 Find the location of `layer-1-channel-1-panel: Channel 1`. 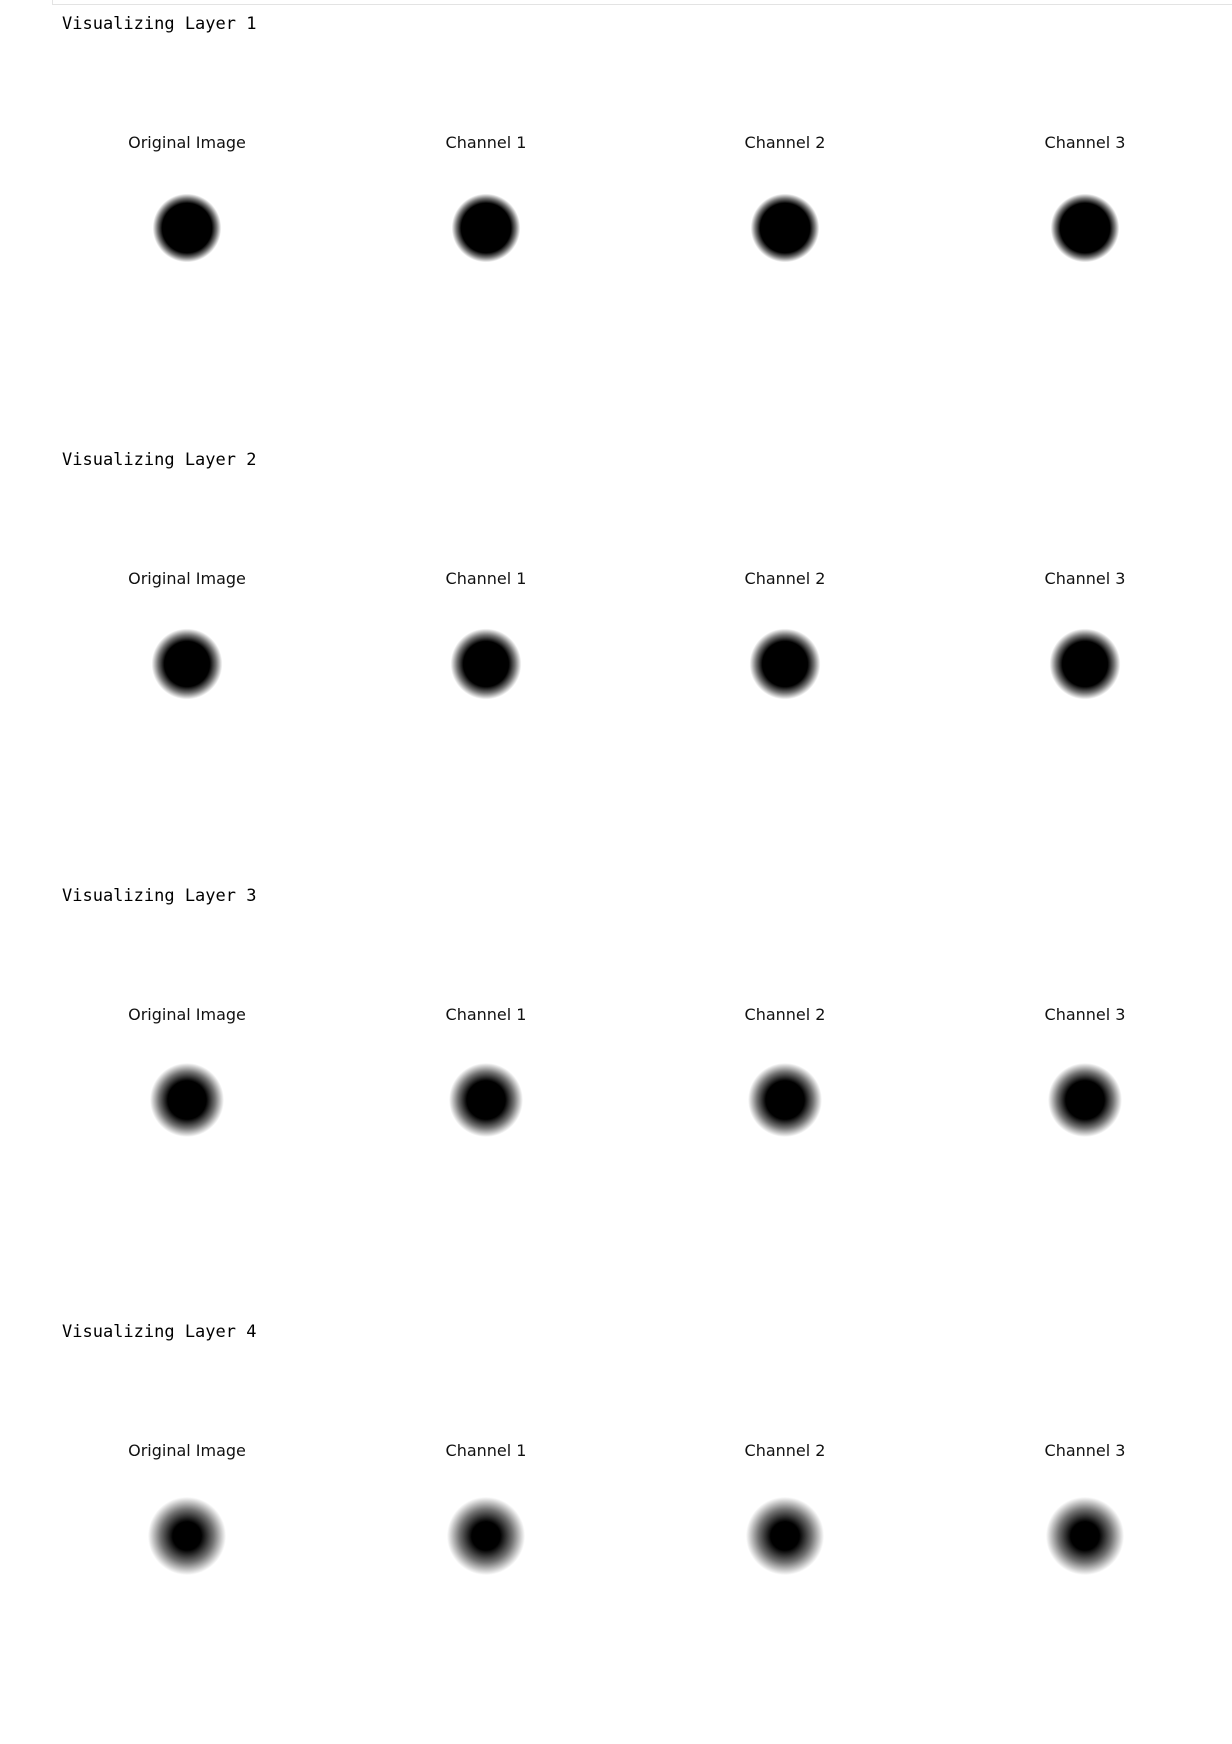

layer-1-channel-1-panel: Channel 1 is located at coordinates (486, 208).